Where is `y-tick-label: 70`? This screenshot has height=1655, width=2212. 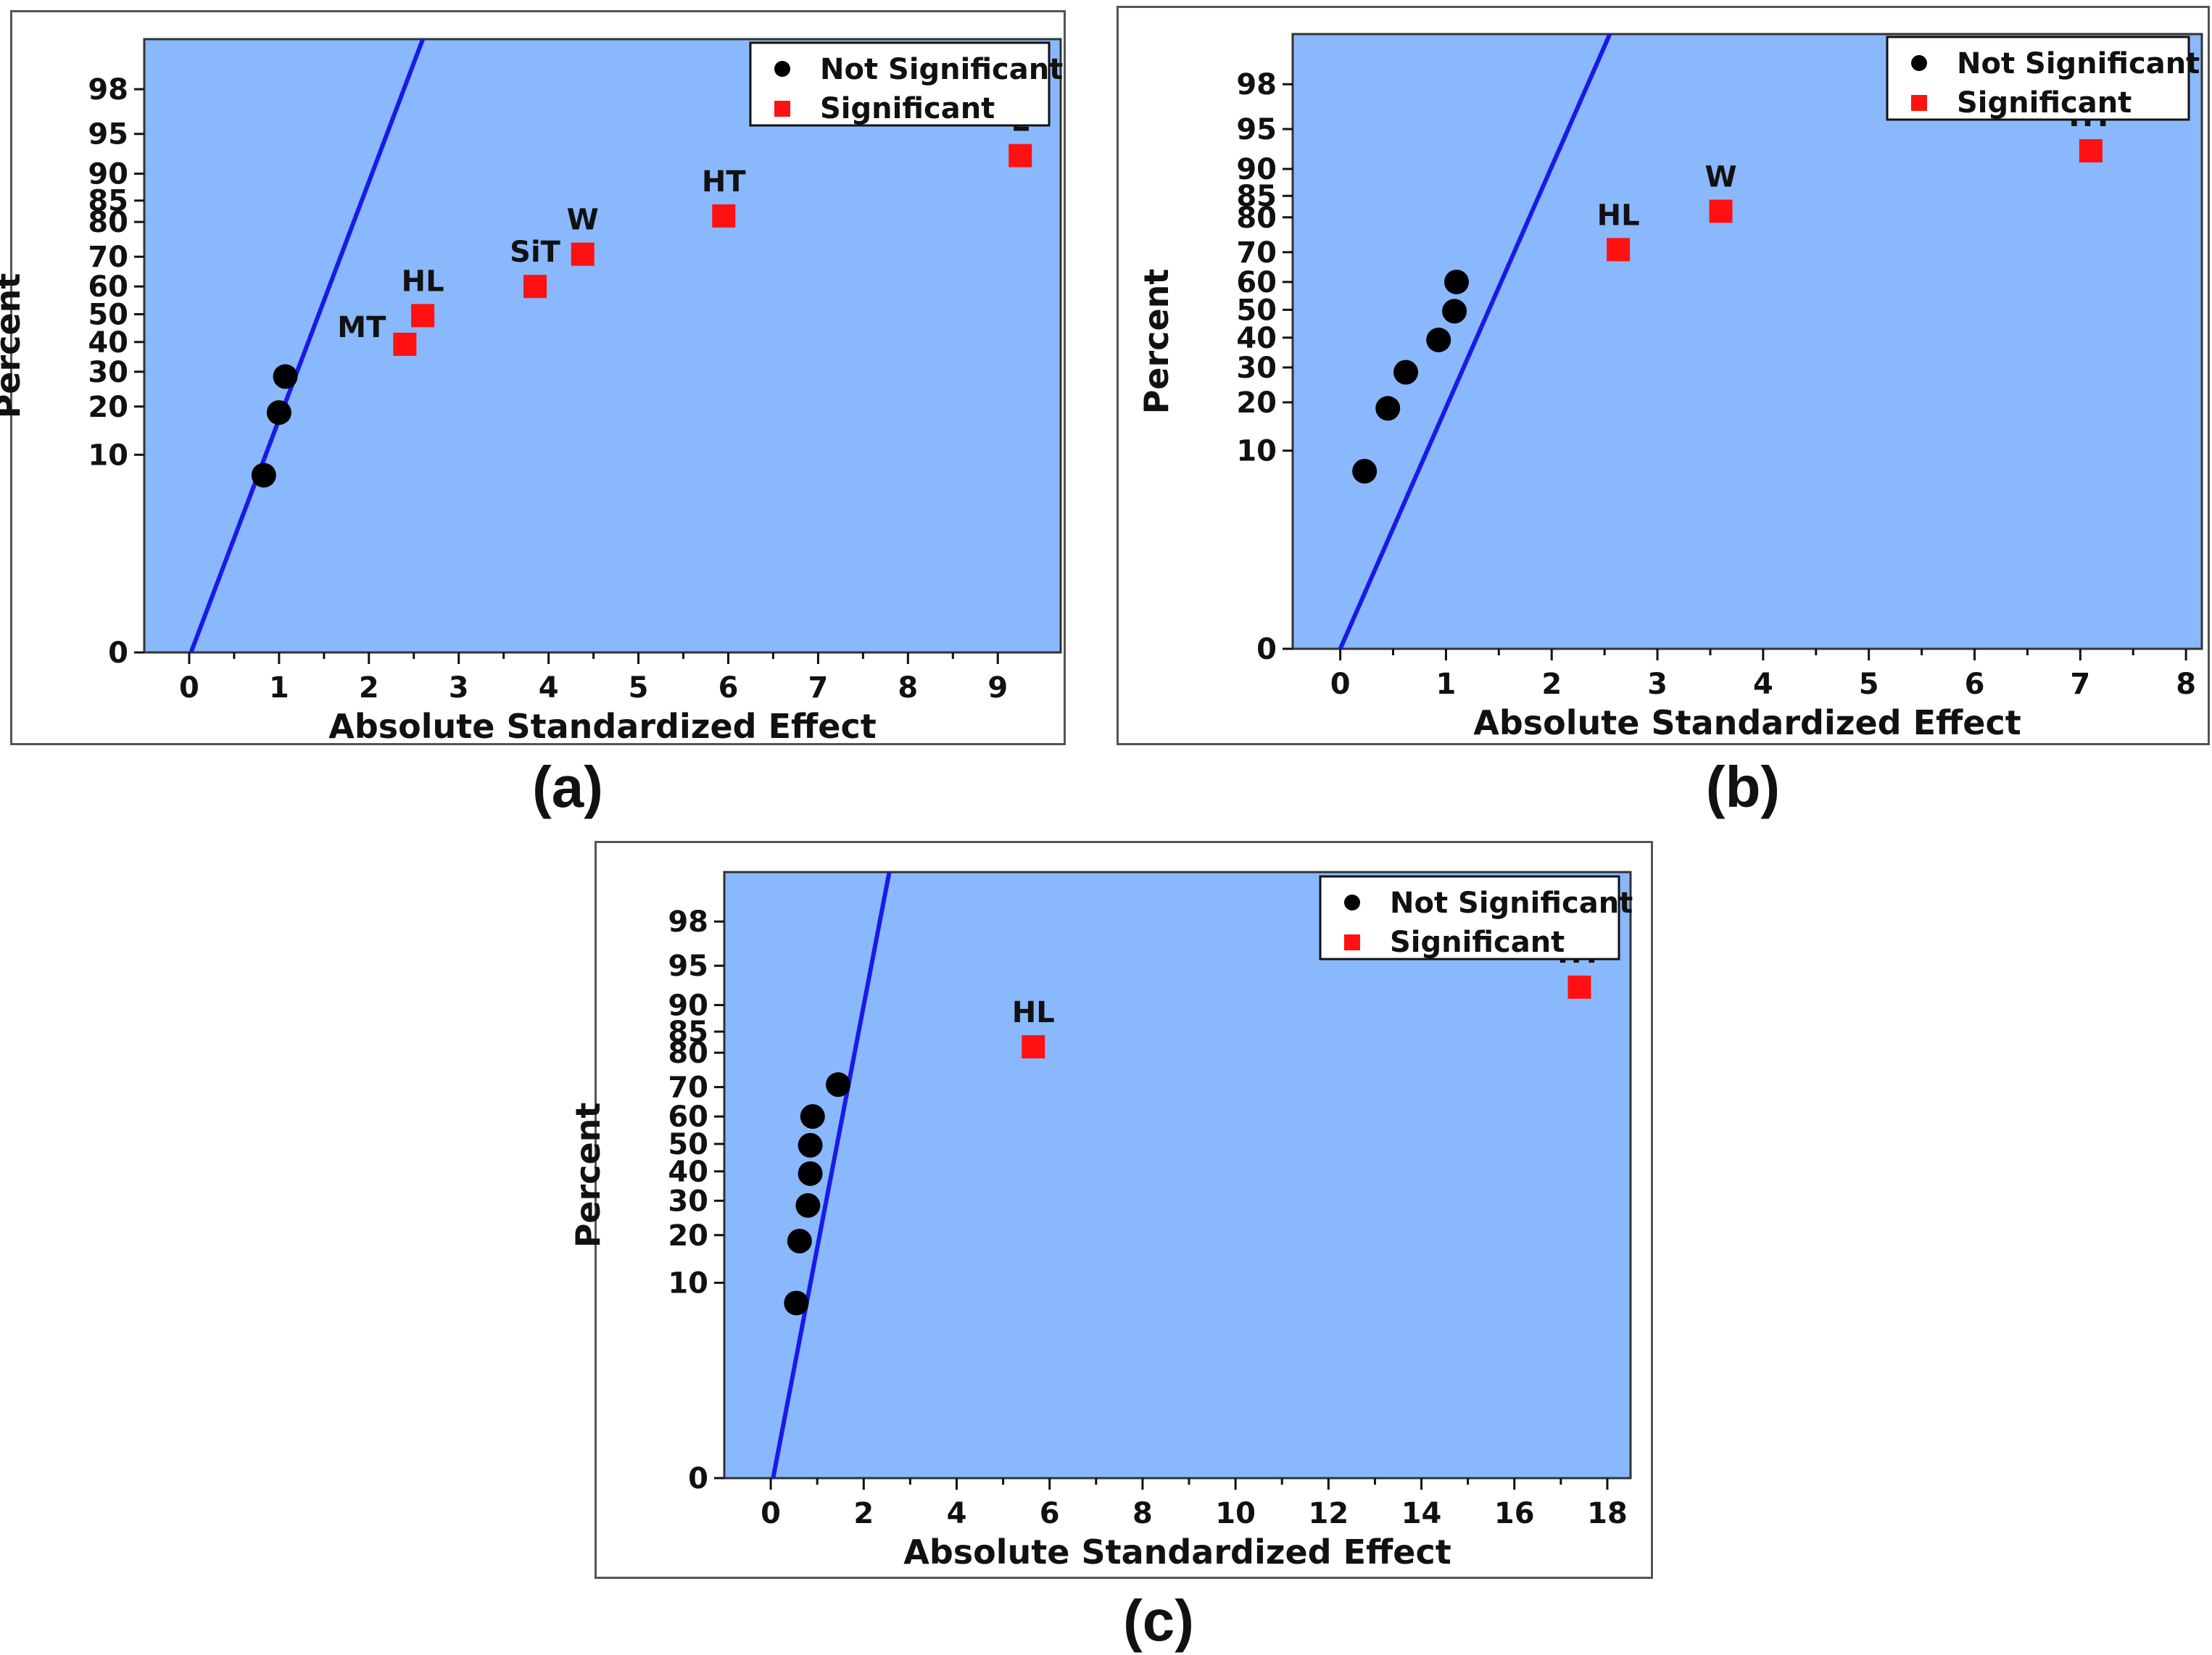
y-tick-label: 70 is located at coordinates (108, 257).